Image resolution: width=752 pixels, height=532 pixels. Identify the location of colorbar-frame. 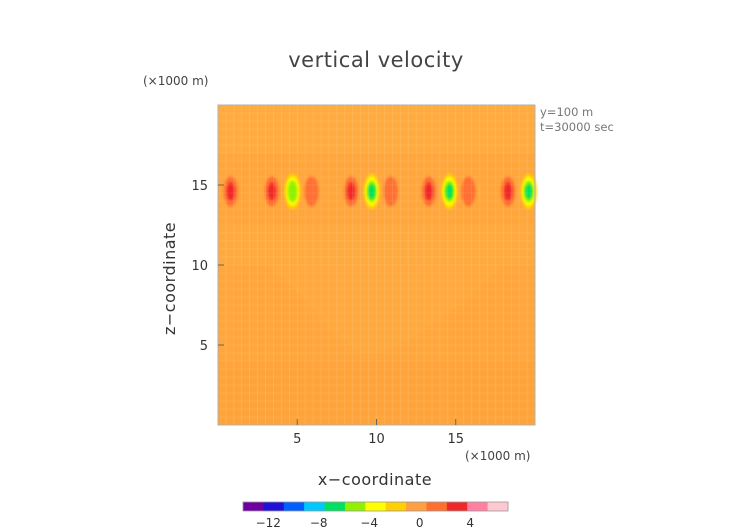
(375, 506).